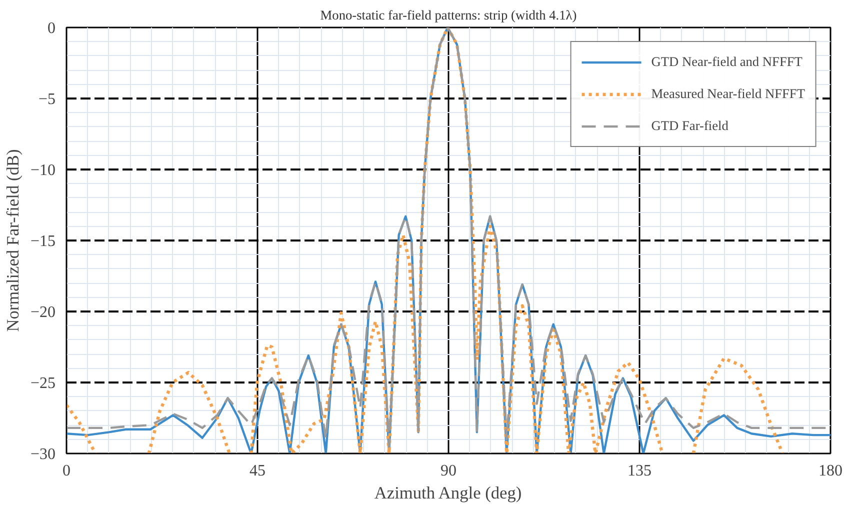 The height and width of the screenshot is (505, 845). What do you see at coordinates (43, 383) in the screenshot?
I see `y-tick-label: −25` at bounding box center [43, 383].